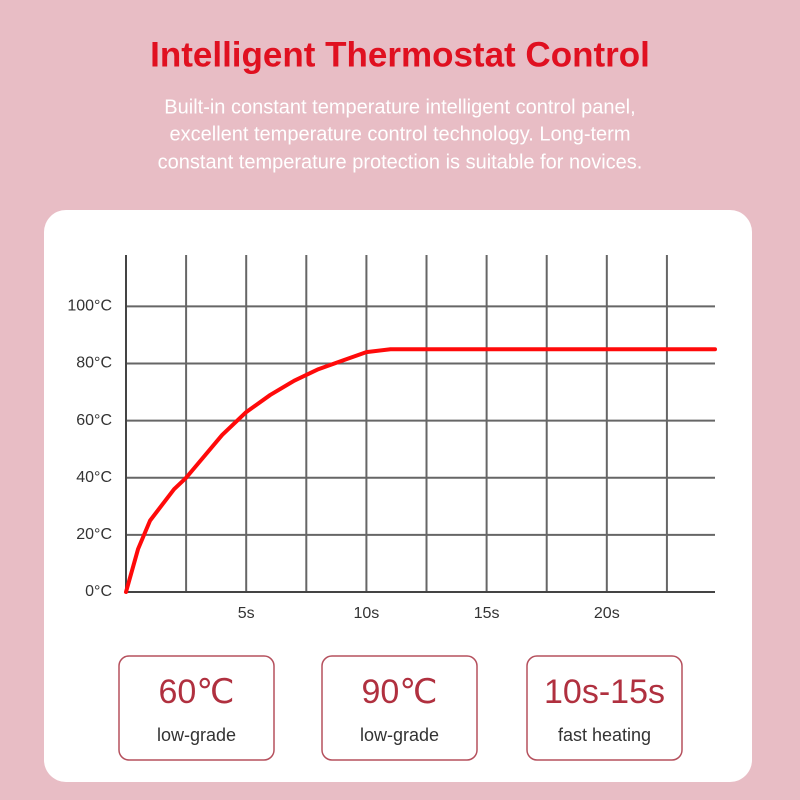 The width and height of the screenshot is (800, 800). Describe the element at coordinates (89, 306) in the screenshot. I see `y-tick-label: 100°C` at that location.